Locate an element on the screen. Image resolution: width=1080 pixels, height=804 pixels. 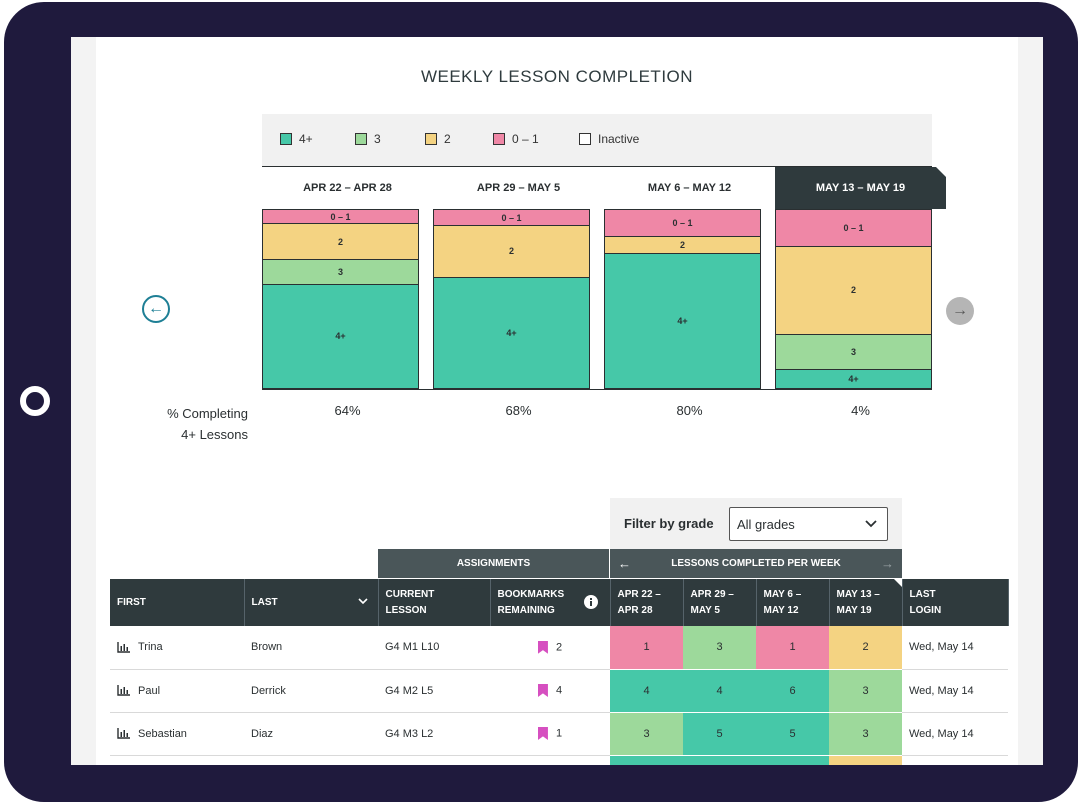
cell-first: Trina is located at coordinates (177, 648).